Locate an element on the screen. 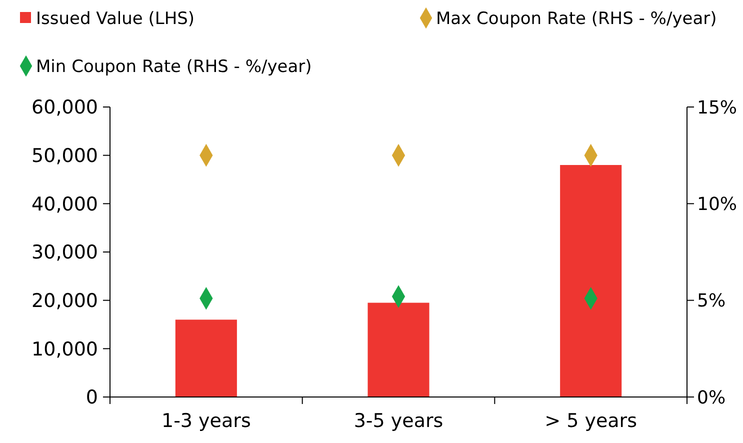  y2-tick-label: 10% is located at coordinates (717, 204).